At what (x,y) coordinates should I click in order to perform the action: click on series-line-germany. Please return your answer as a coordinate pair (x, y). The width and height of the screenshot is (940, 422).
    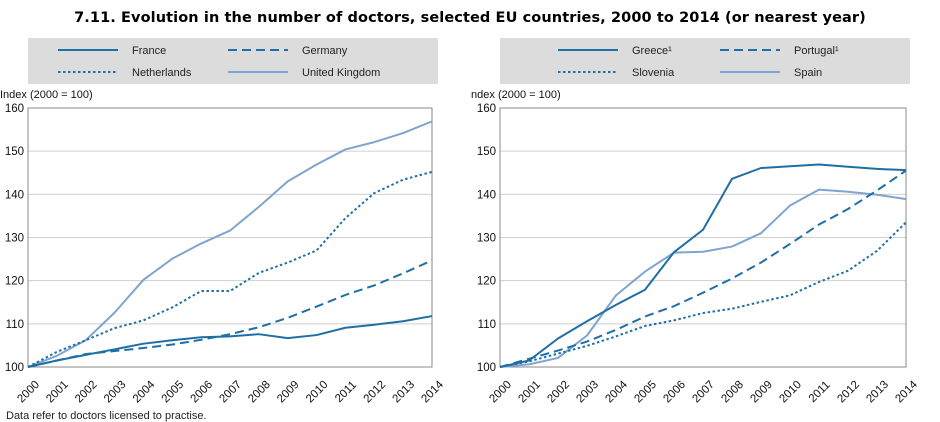
    Looking at the image, I should click on (230, 313).